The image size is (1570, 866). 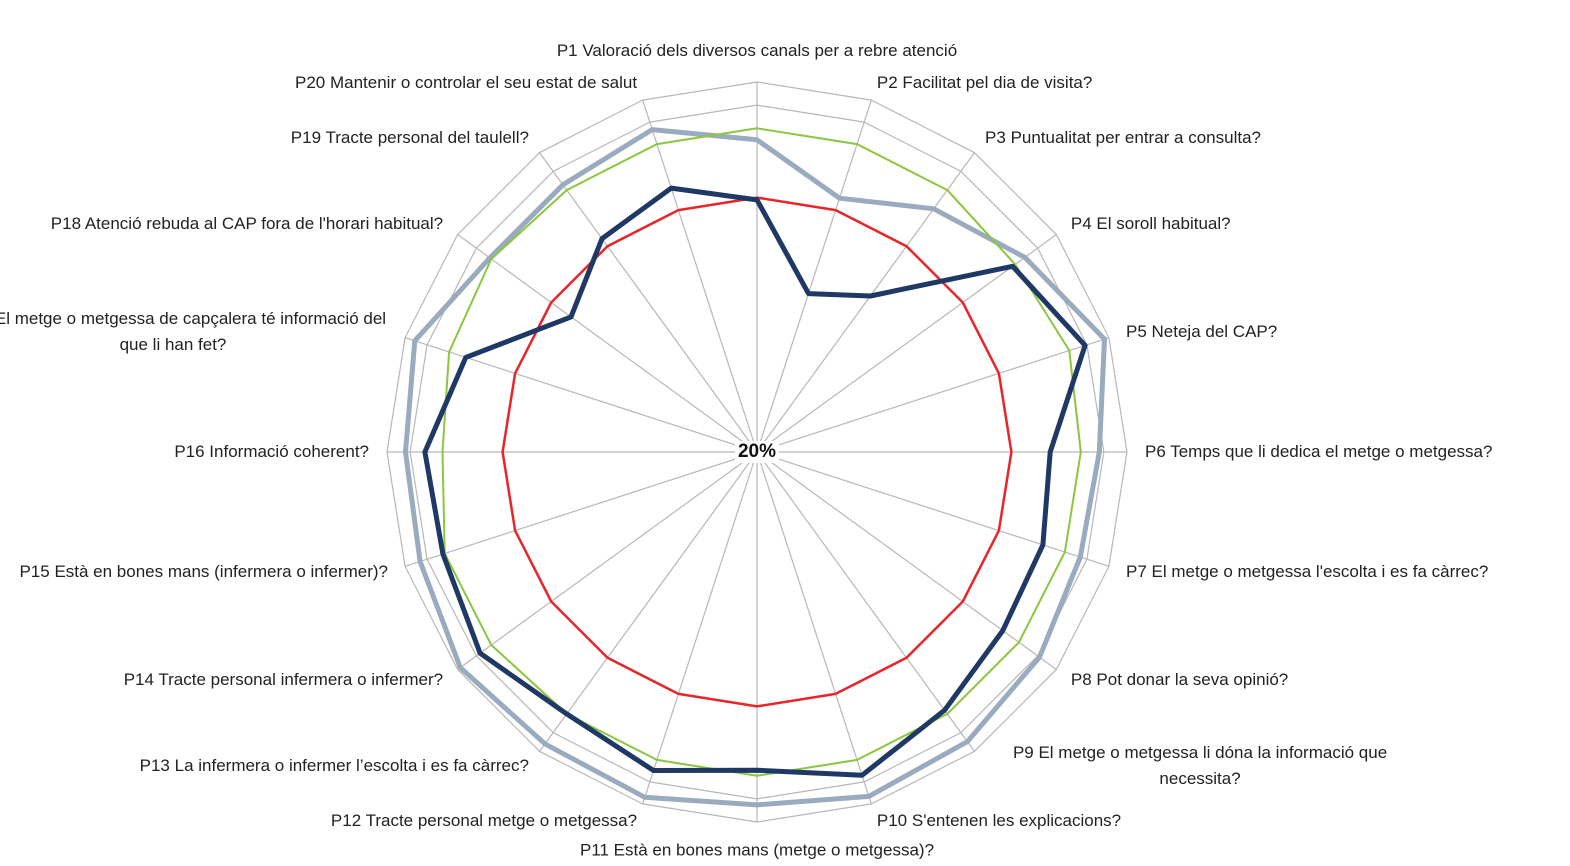 What do you see at coordinates (1150, 223) in the screenshot?
I see `category-label: P4 El soroll habitual?` at bounding box center [1150, 223].